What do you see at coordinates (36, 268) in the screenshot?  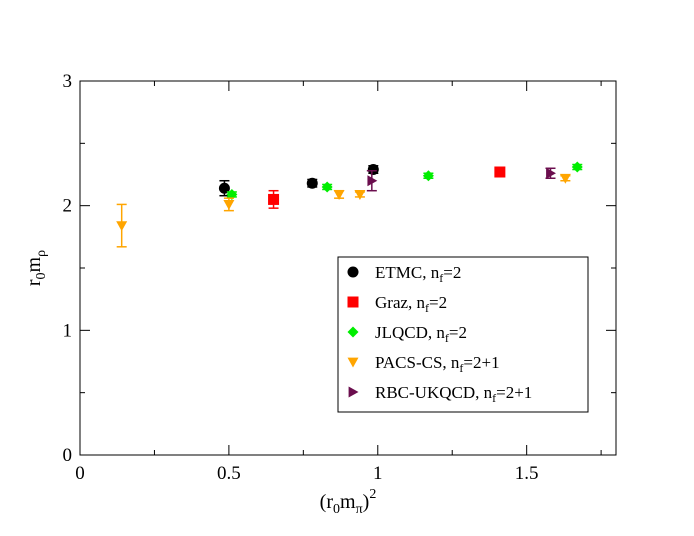 I see `y-axis-label: r0mρ` at bounding box center [36, 268].